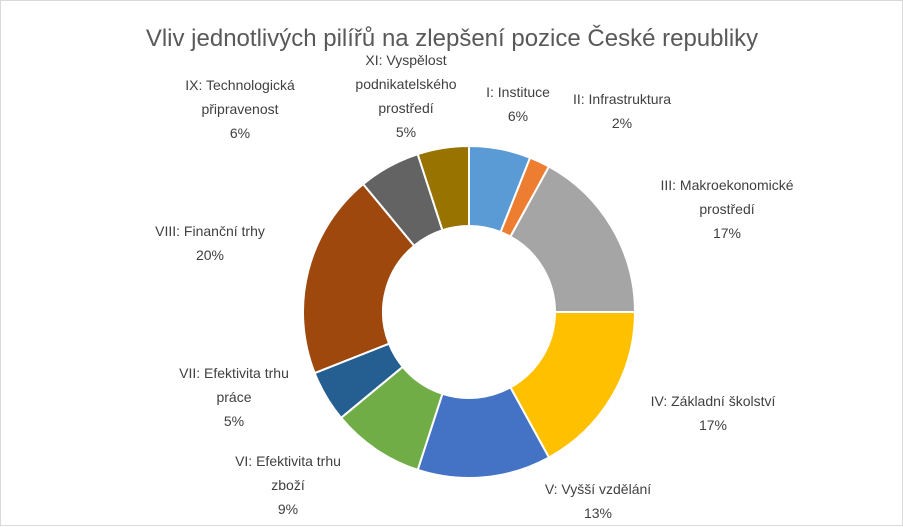  I want to click on slice-label-line: zboží, so click(288, 485).